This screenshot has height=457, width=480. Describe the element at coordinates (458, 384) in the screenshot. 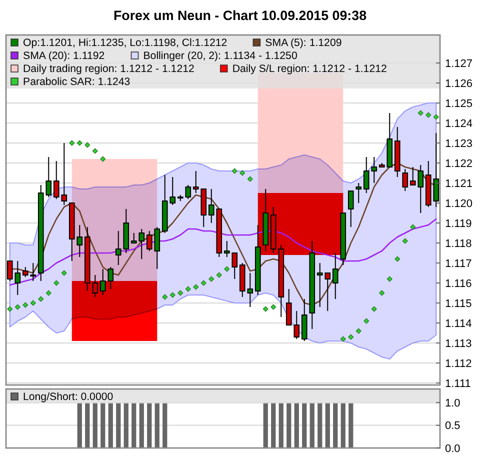

I see `y-tick-label: 1.111` at that location.